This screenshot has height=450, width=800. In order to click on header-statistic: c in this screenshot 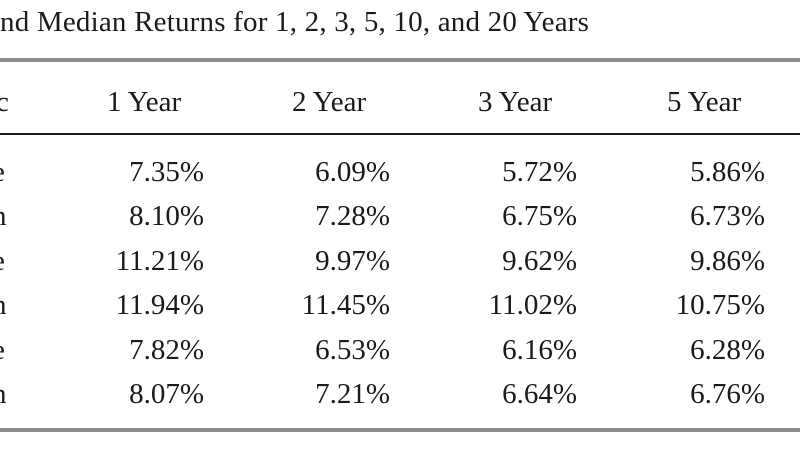, I will do `click(4, 102)`.